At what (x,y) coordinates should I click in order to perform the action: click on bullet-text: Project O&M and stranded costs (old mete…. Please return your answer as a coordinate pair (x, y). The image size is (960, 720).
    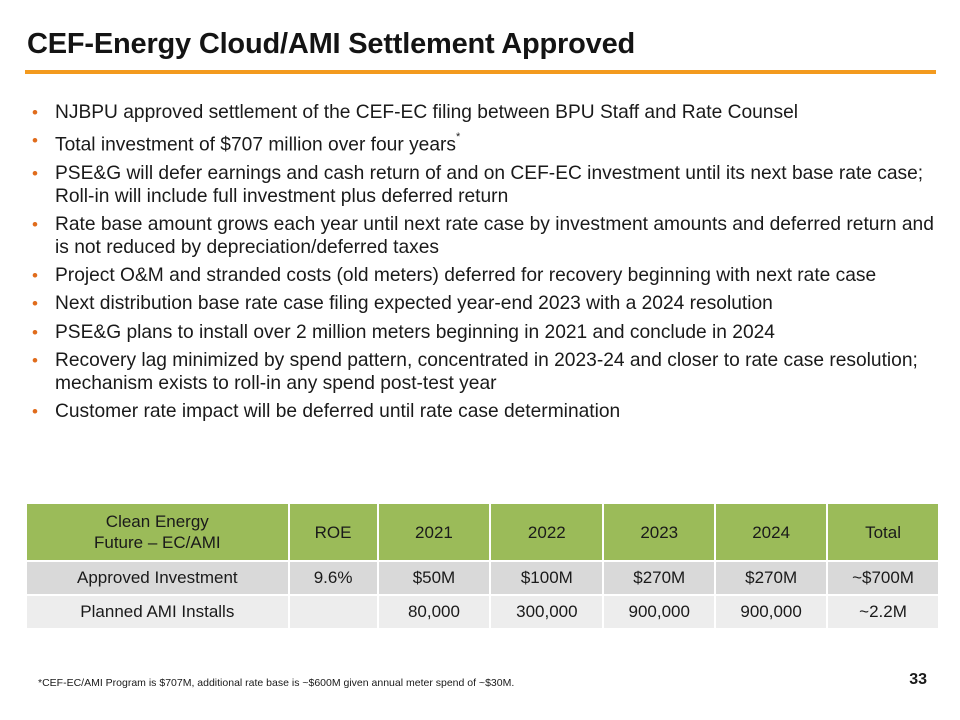
    Looking at the image, I should click on (466, 276).